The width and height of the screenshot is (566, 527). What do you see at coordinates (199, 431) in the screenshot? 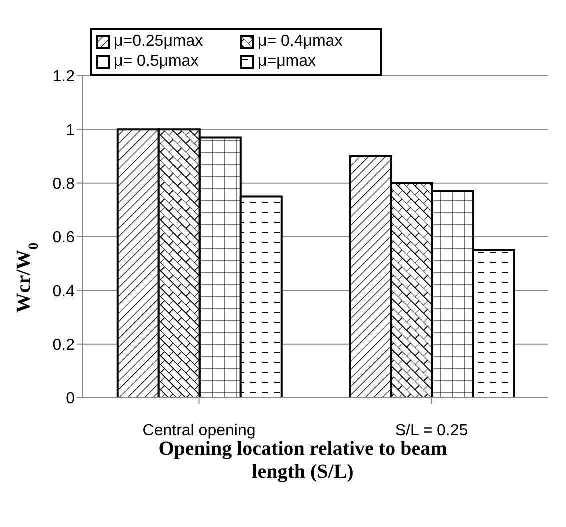
I see `x-tick-label: Central opening` at bounding box center [199, 431].